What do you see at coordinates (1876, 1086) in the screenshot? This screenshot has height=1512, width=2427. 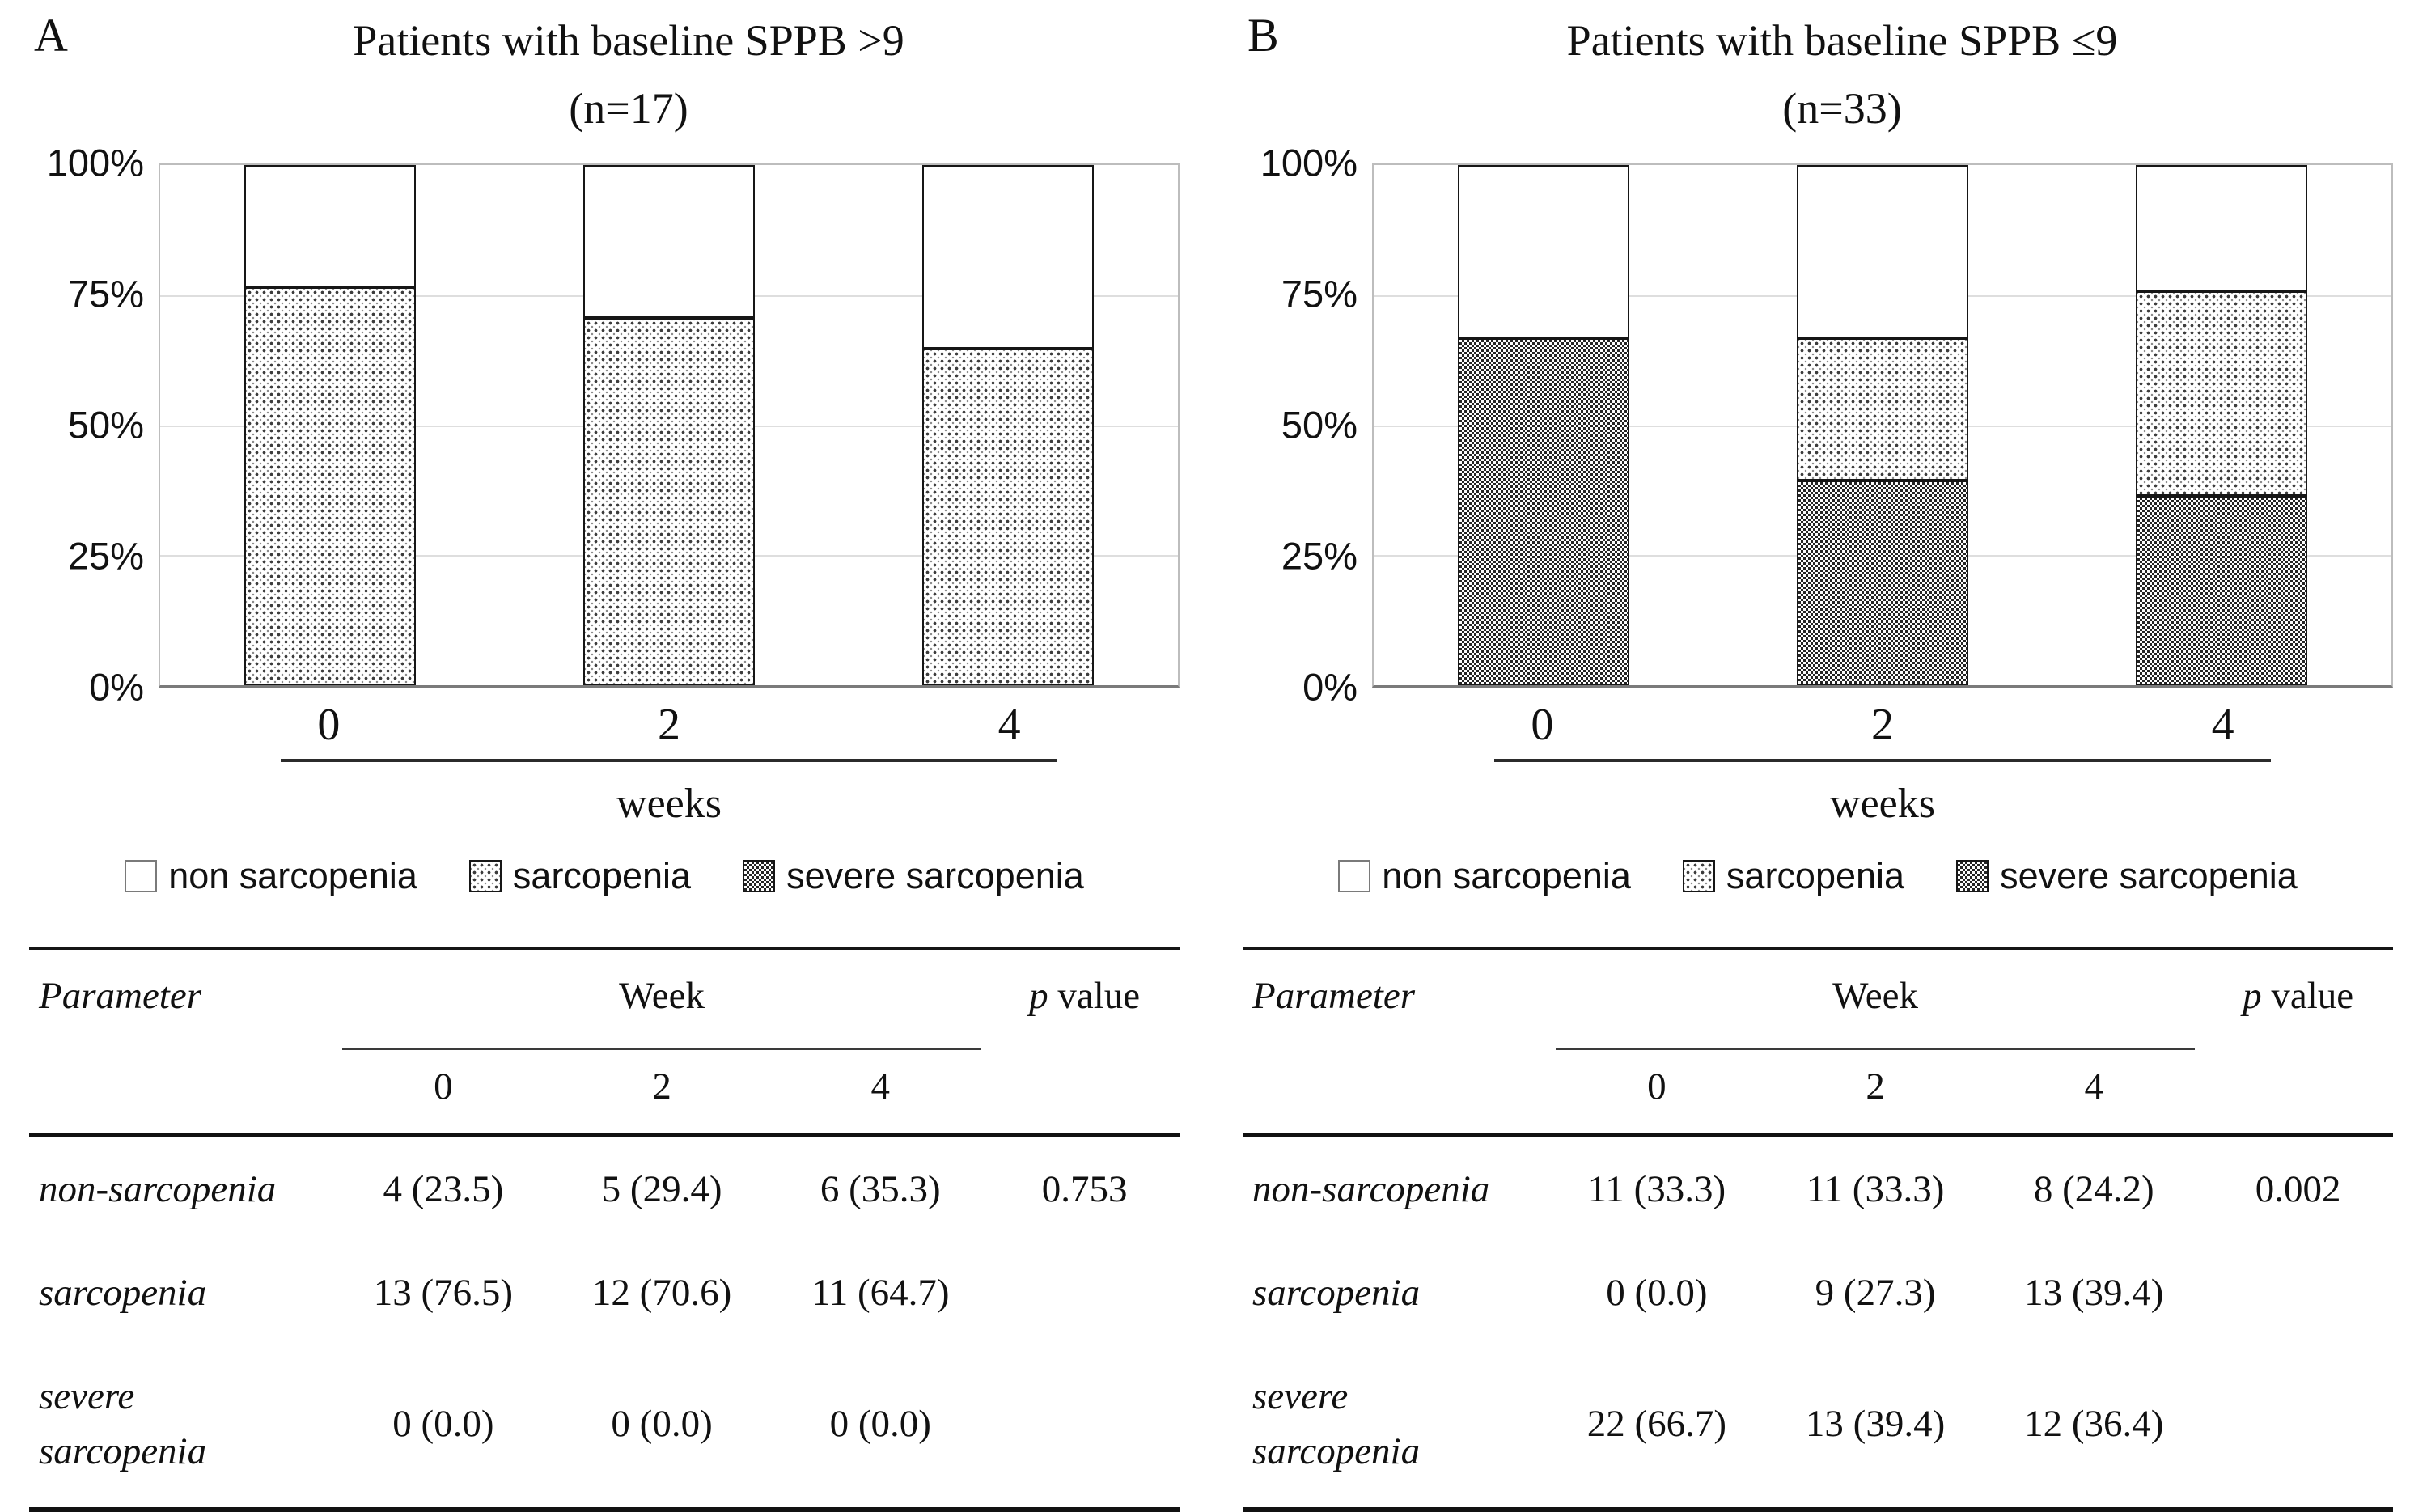 I see `subheader-week-2: 2` at bounding box center [1876, 1086].